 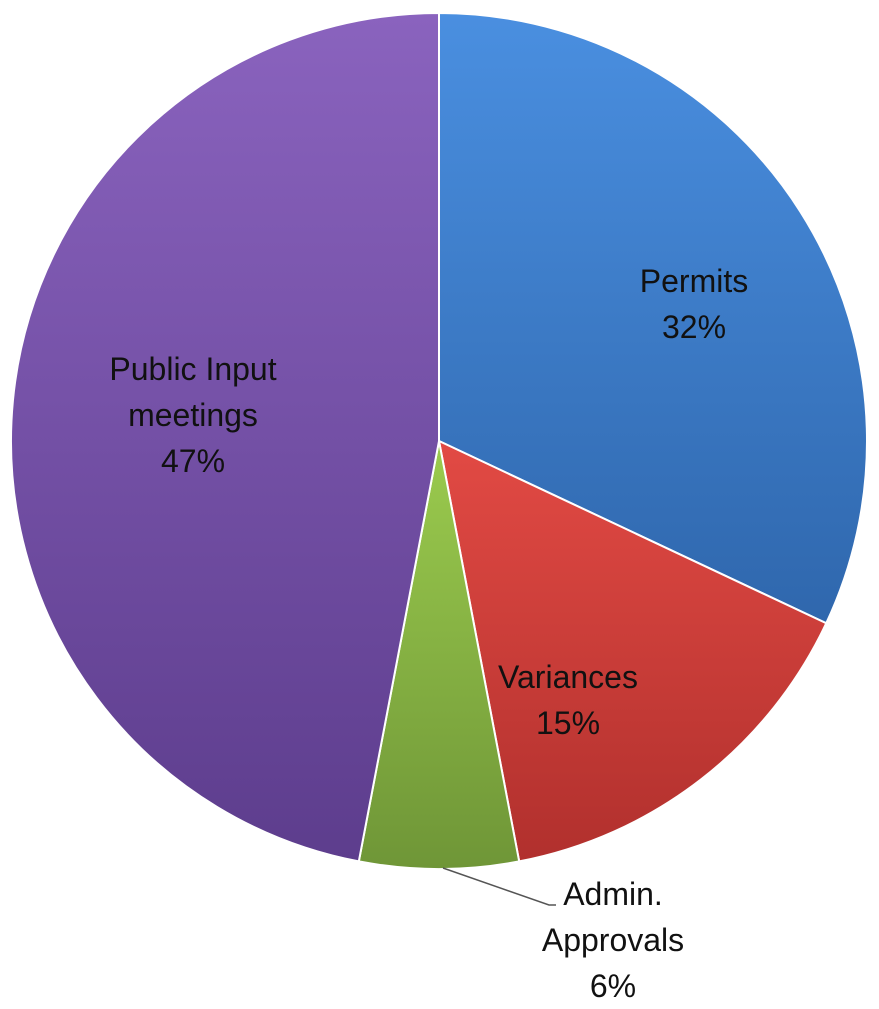 I want to click on pie-label-admin-approvals: Admin. Approvals 6%, so click(x=613, y=940).